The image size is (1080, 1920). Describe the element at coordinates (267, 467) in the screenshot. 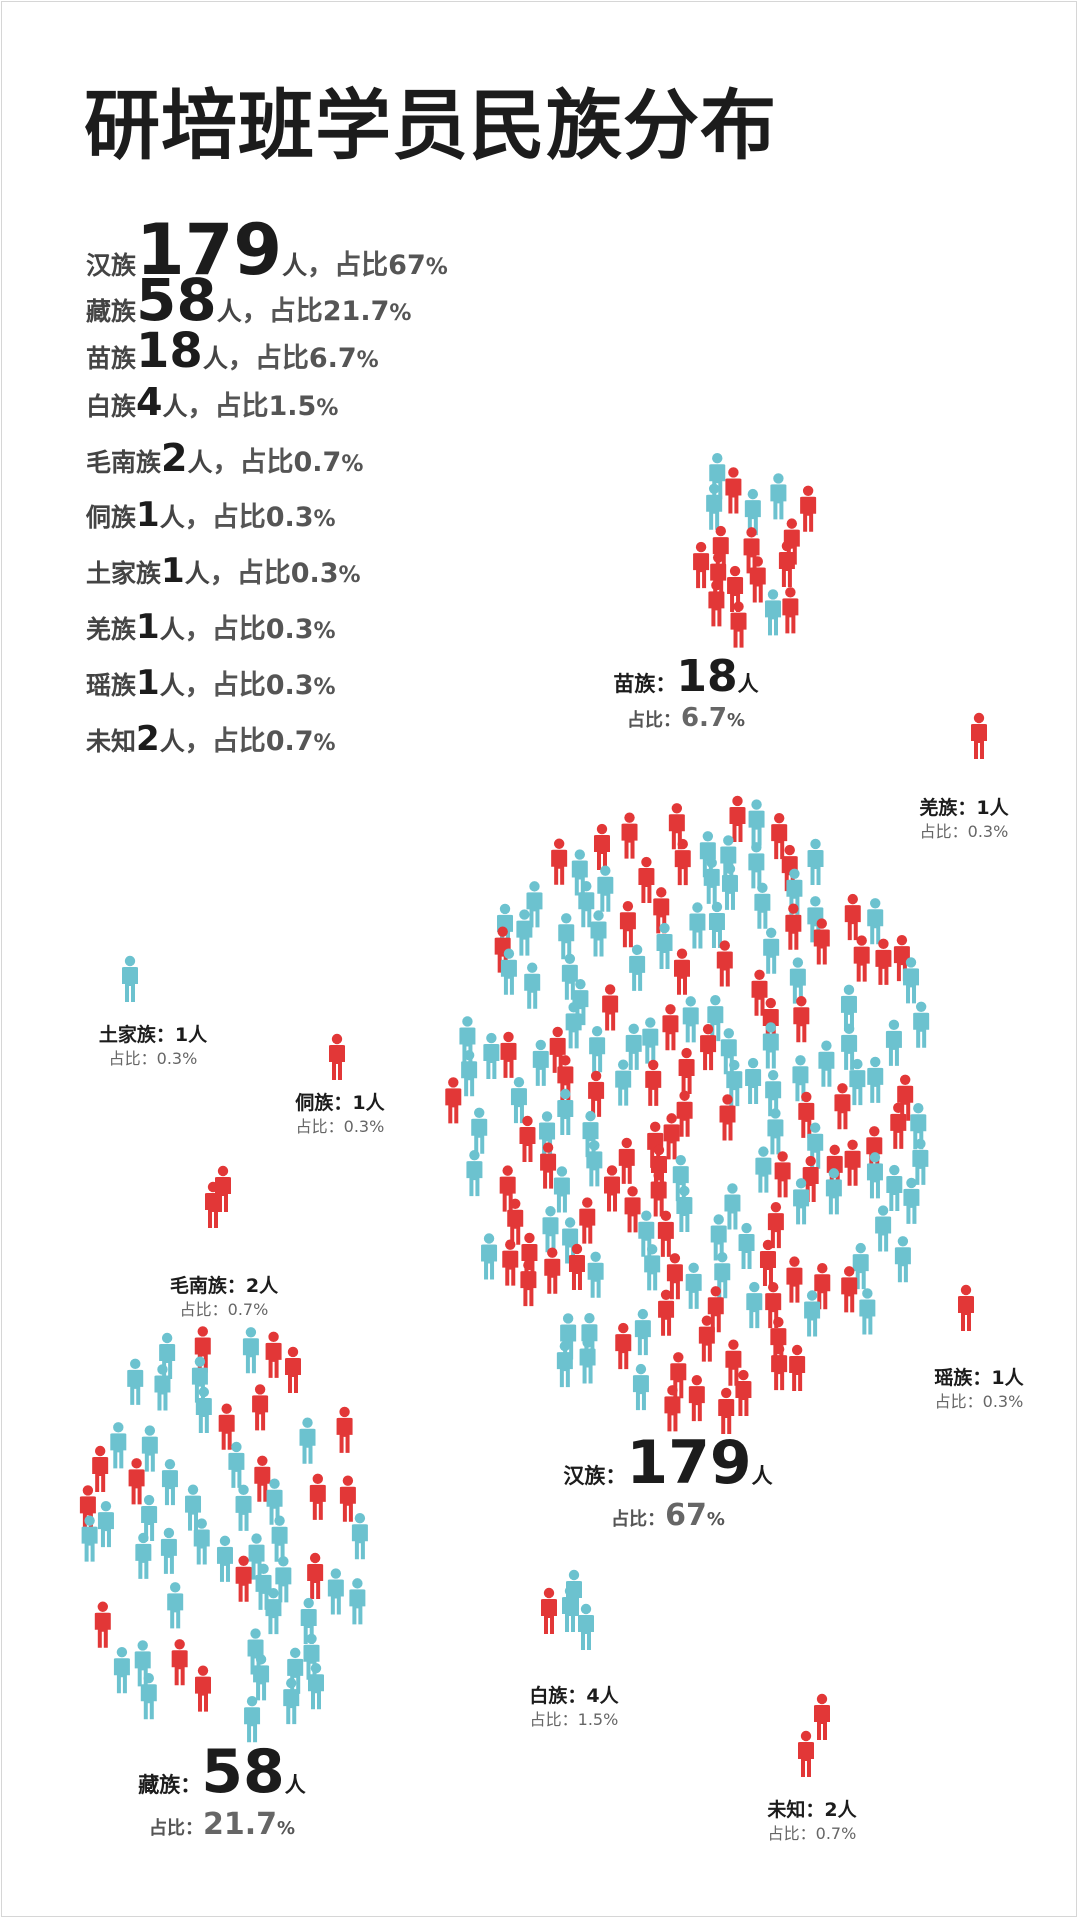

I see `summary-row: 毛南族 2 人，占比0.7%` at that location.